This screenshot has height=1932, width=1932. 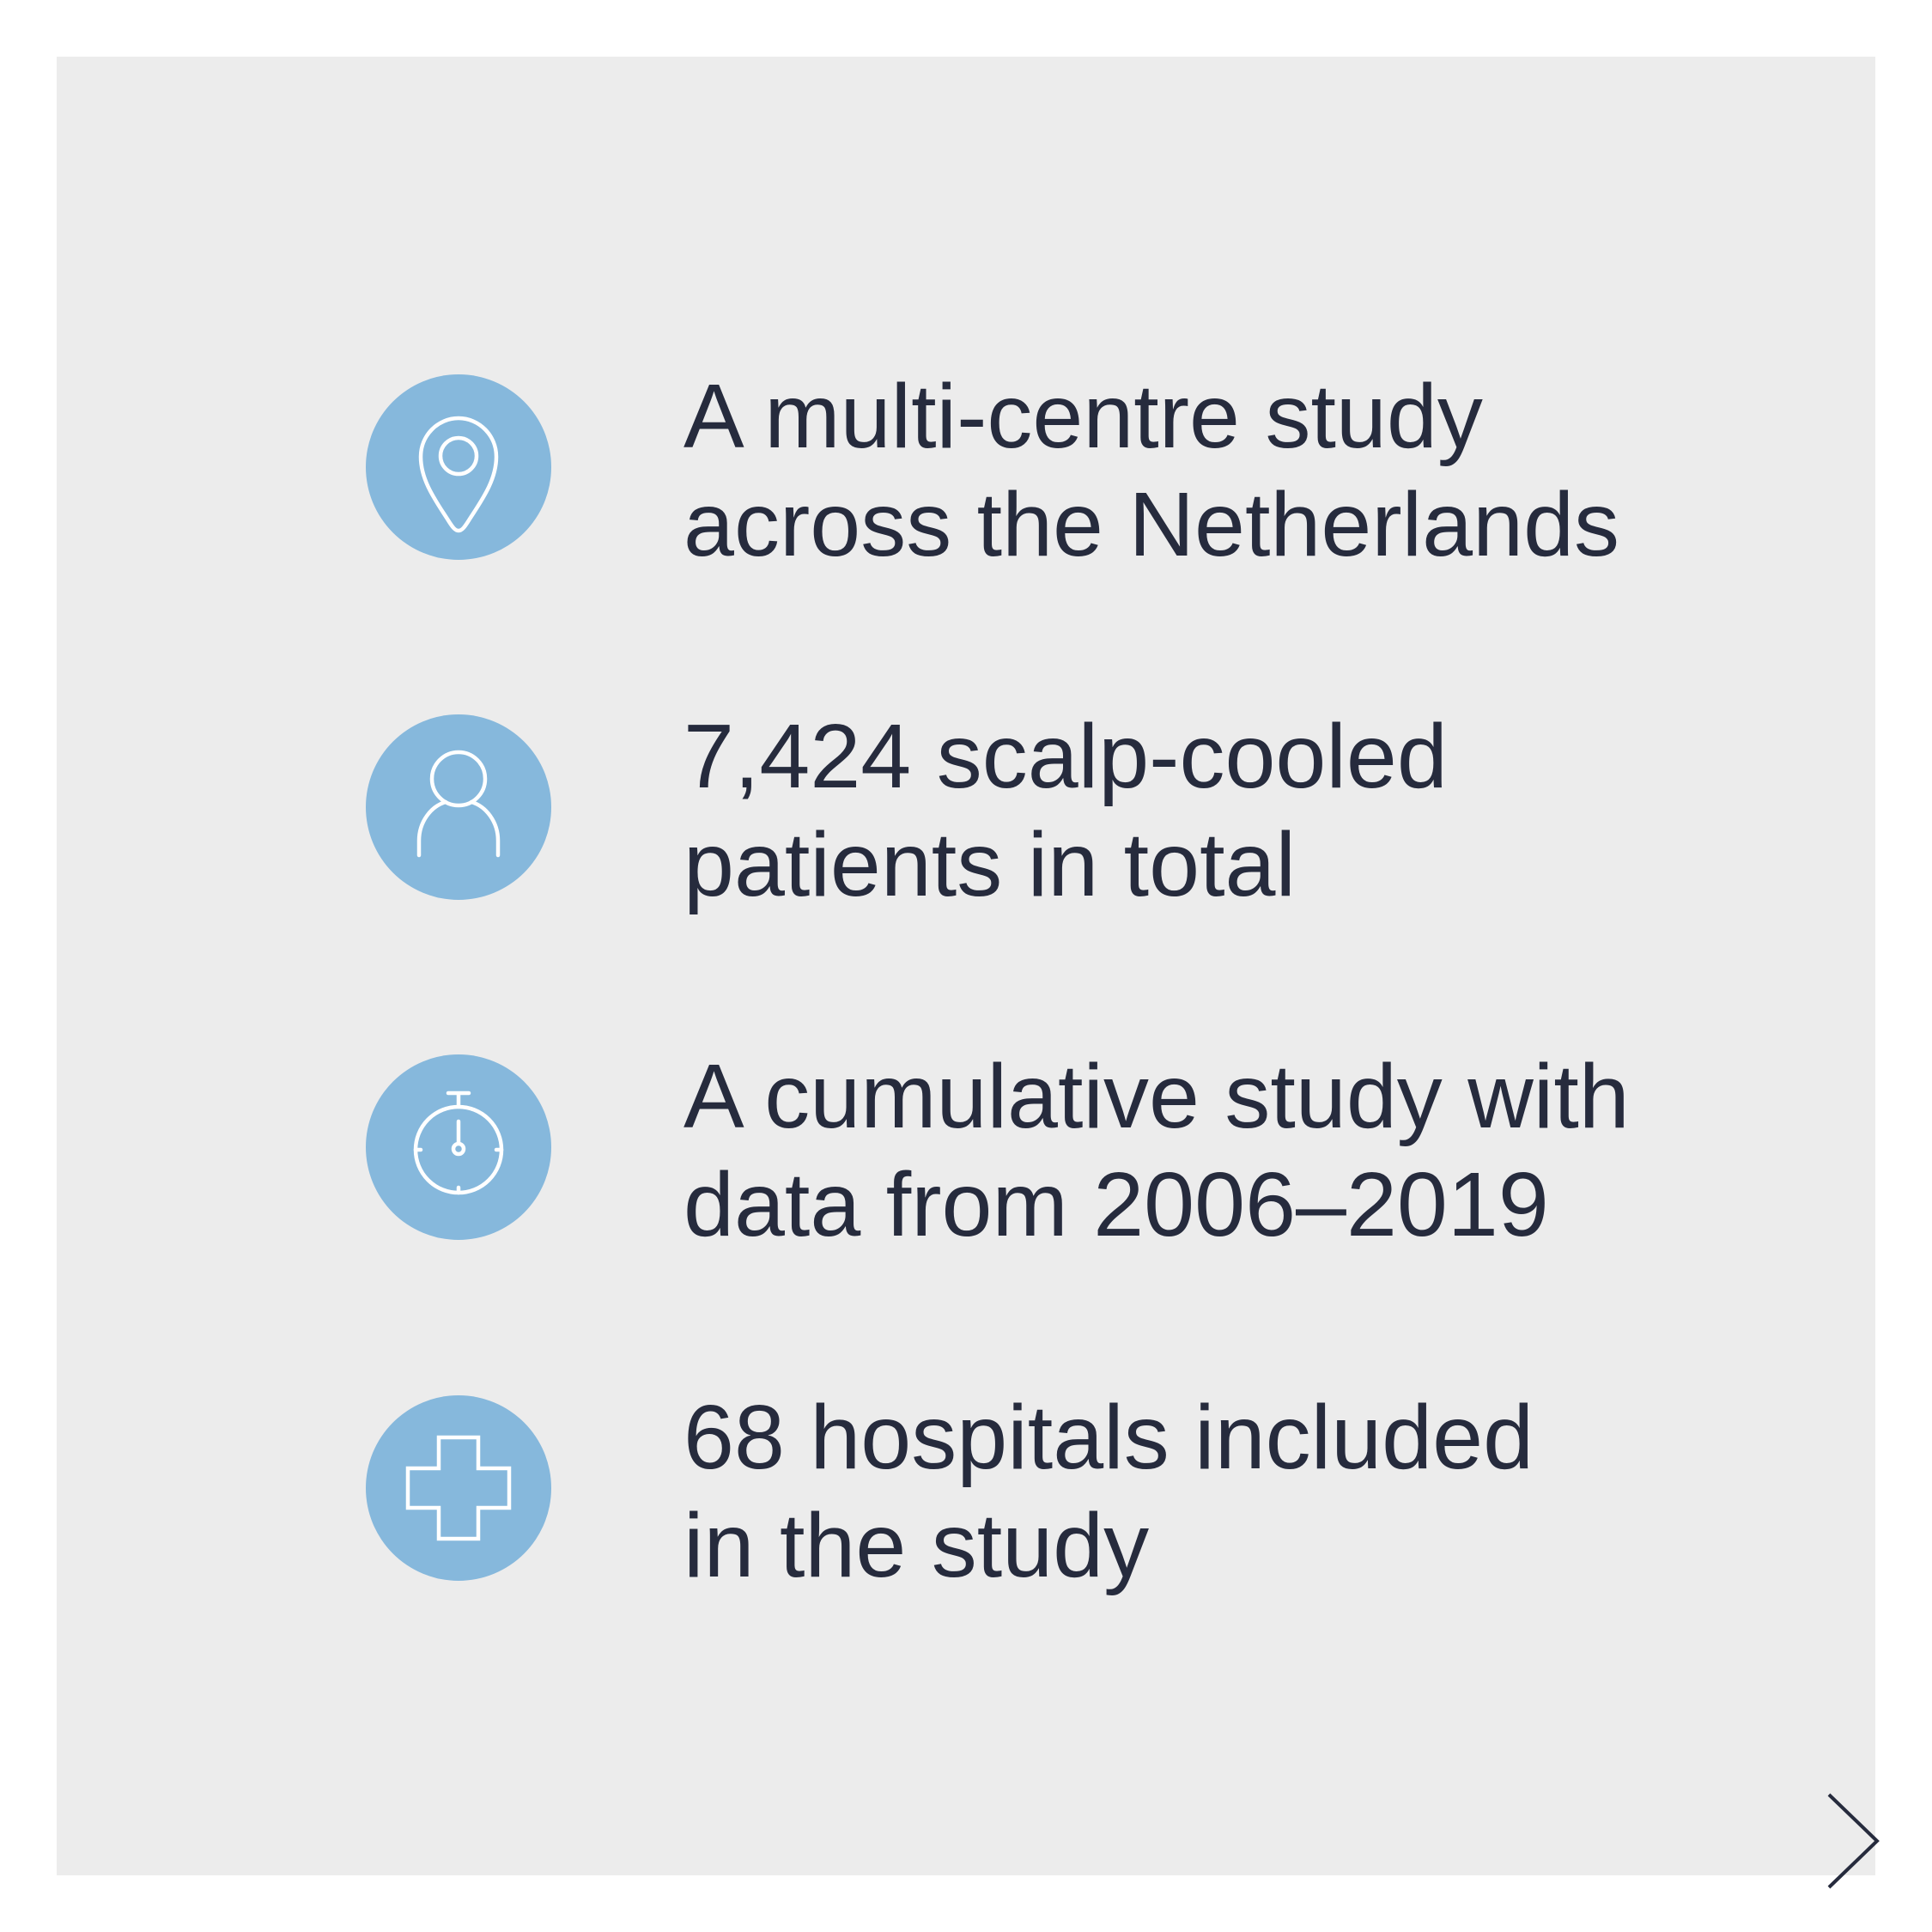 What do you see at coordinates (459, 807) in the screenshot?
I see `person-icon` at bounding box center [459, 807].